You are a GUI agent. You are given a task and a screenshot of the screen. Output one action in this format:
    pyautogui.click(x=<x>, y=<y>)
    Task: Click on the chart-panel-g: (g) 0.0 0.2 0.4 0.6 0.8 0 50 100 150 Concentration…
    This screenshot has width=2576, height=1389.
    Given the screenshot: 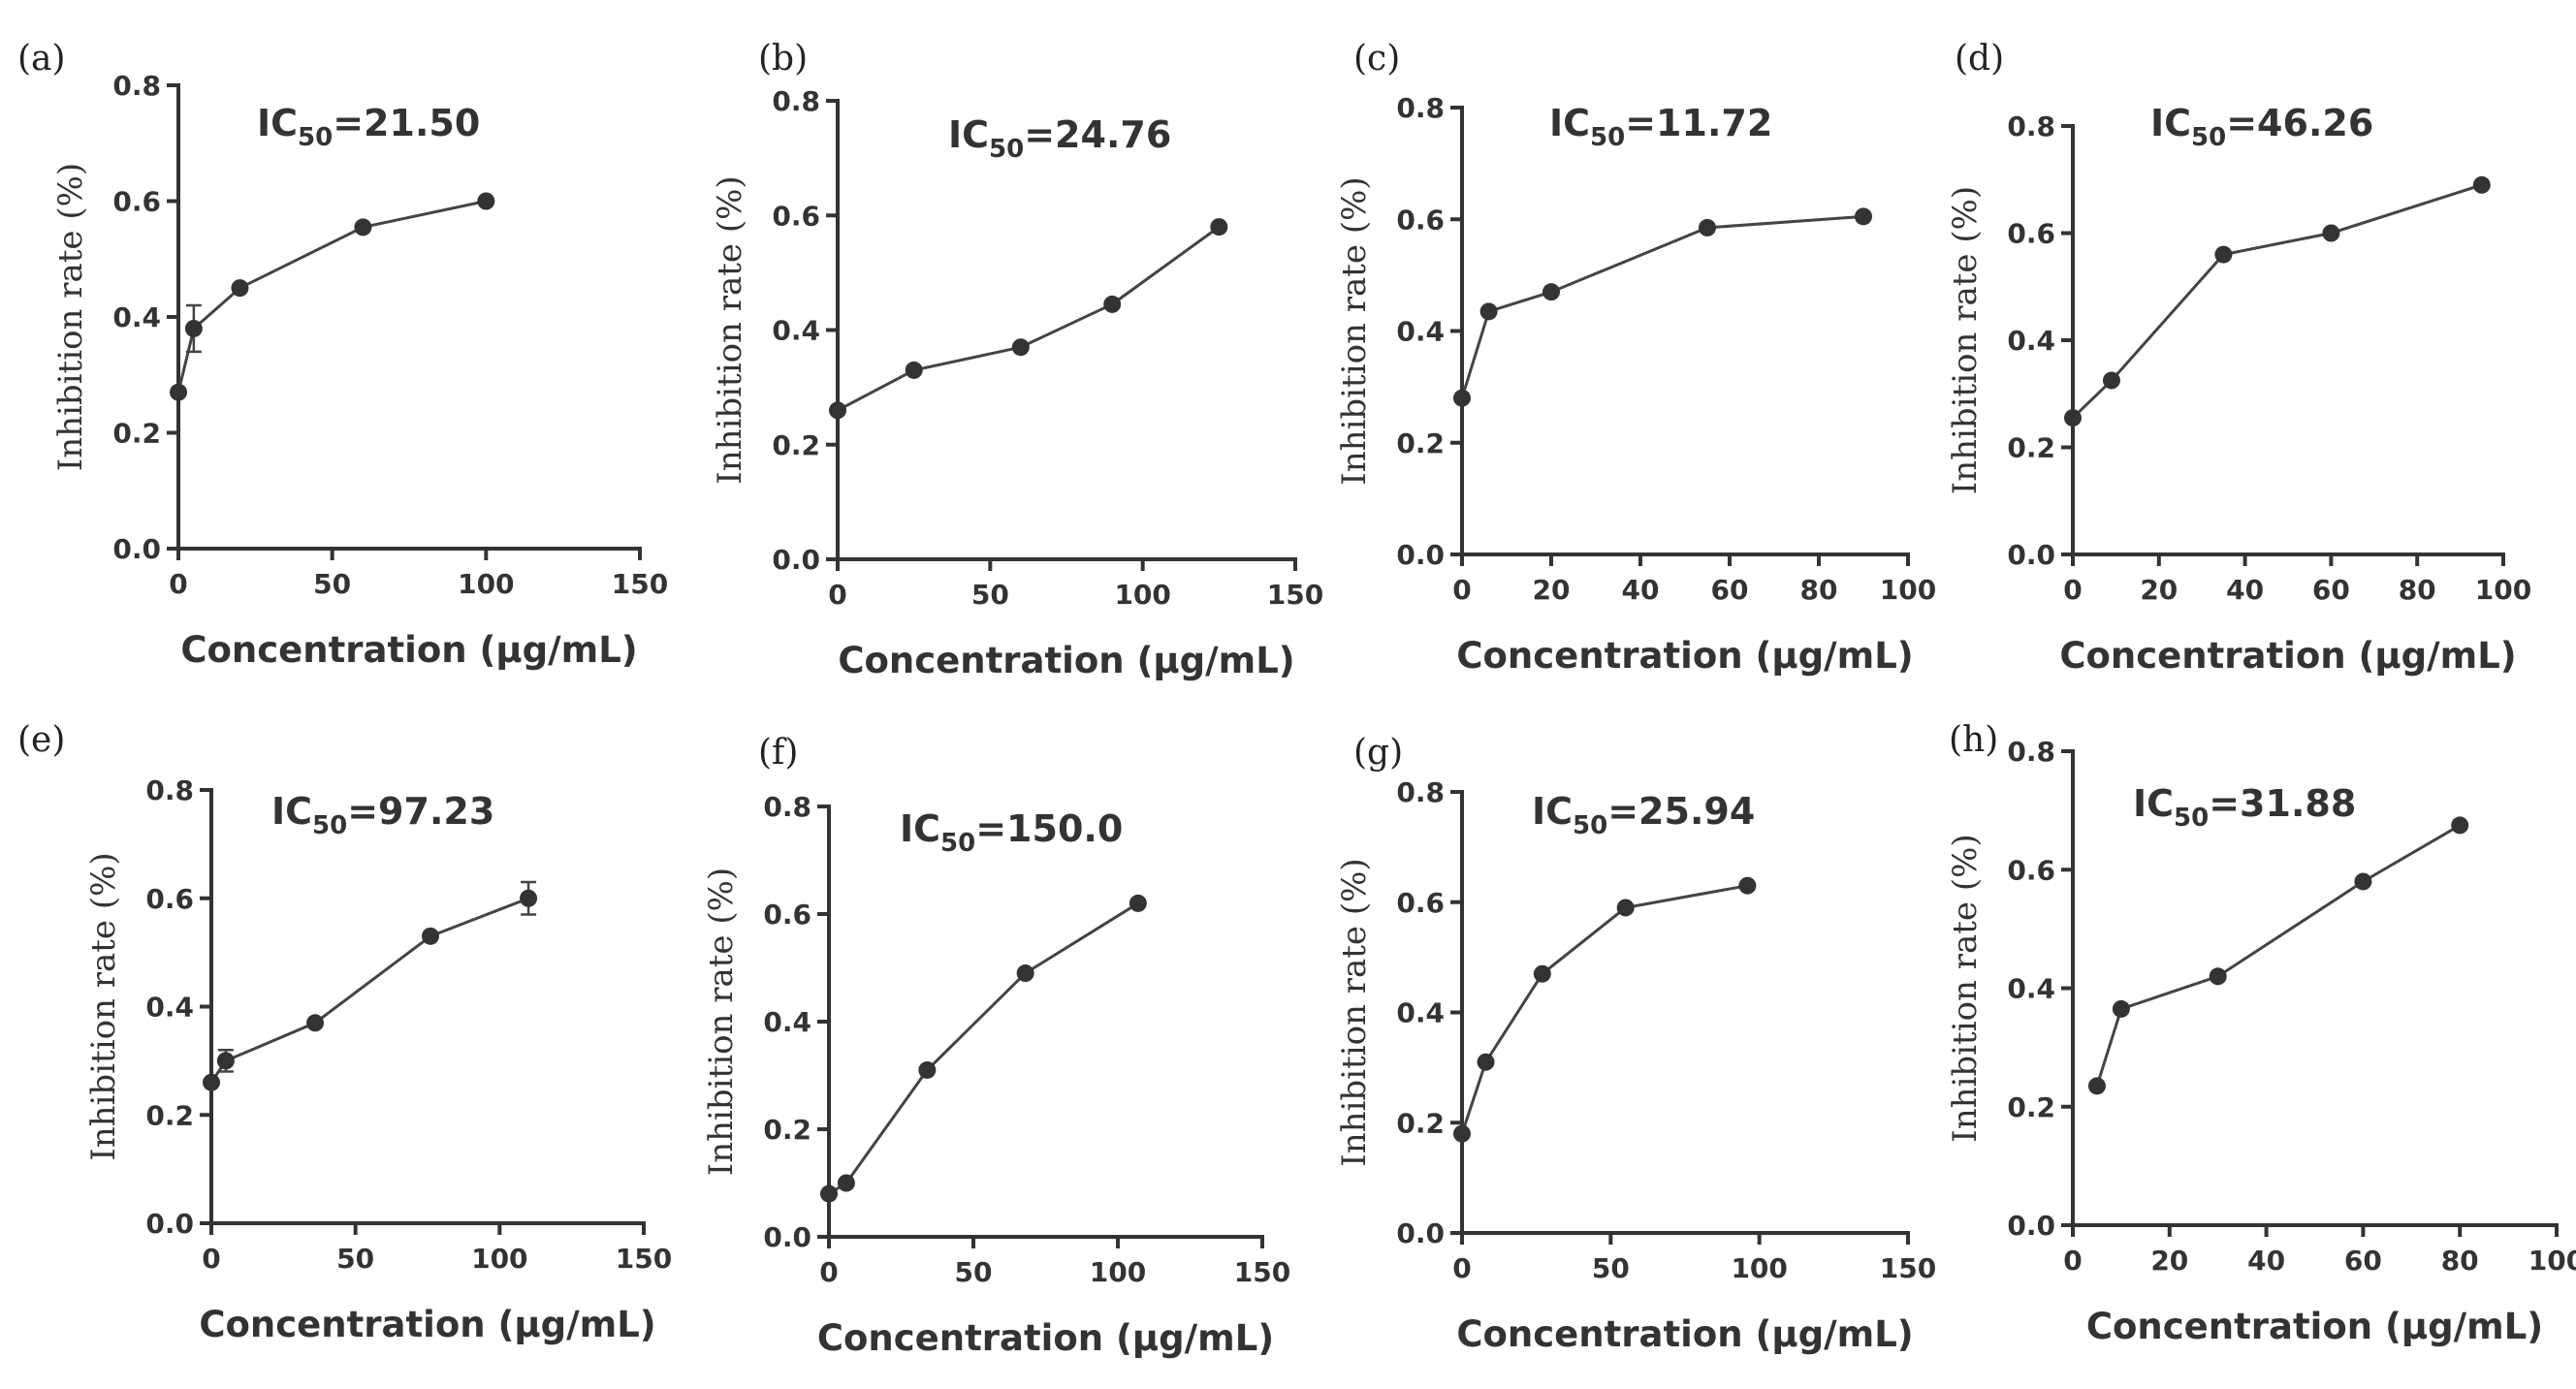 What is the action you would take?
    pyautogui.click(x=1635, y=1044)
    